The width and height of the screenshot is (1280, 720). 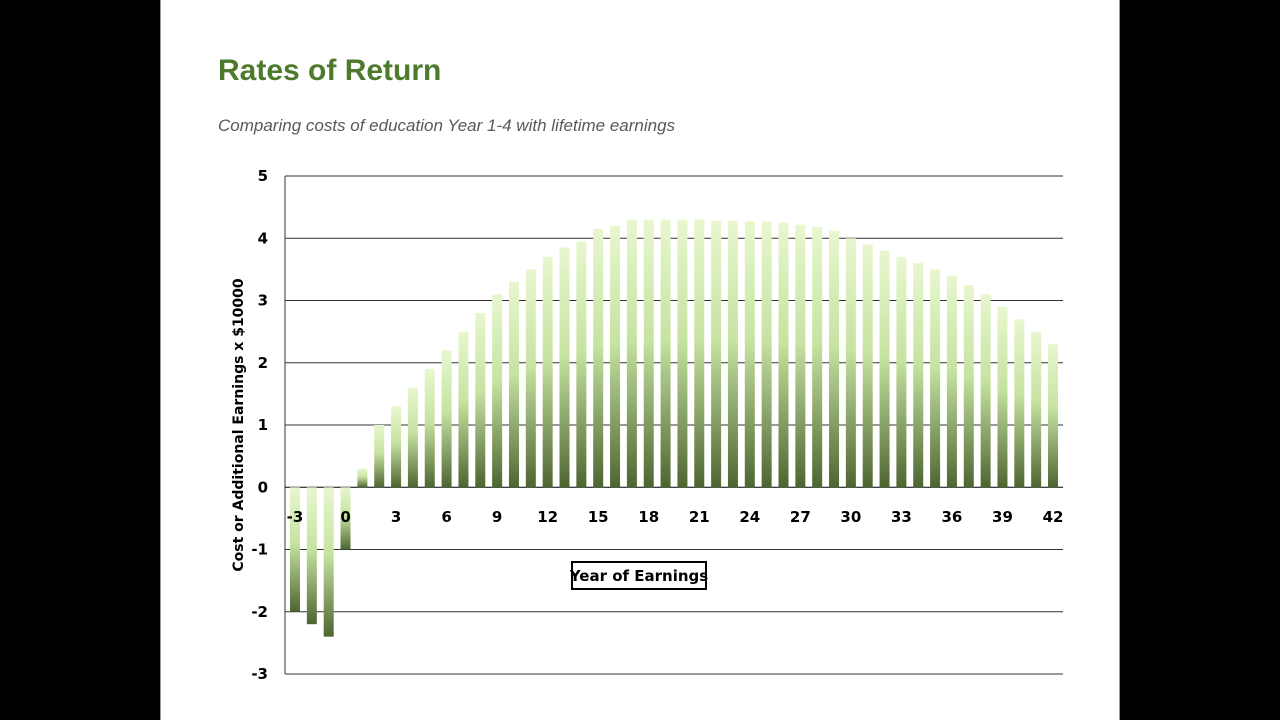 What do you see at coordinates (598, 517) in the screenshot?
I see `x-tick-label: 15` at bounding box center [598, 517].